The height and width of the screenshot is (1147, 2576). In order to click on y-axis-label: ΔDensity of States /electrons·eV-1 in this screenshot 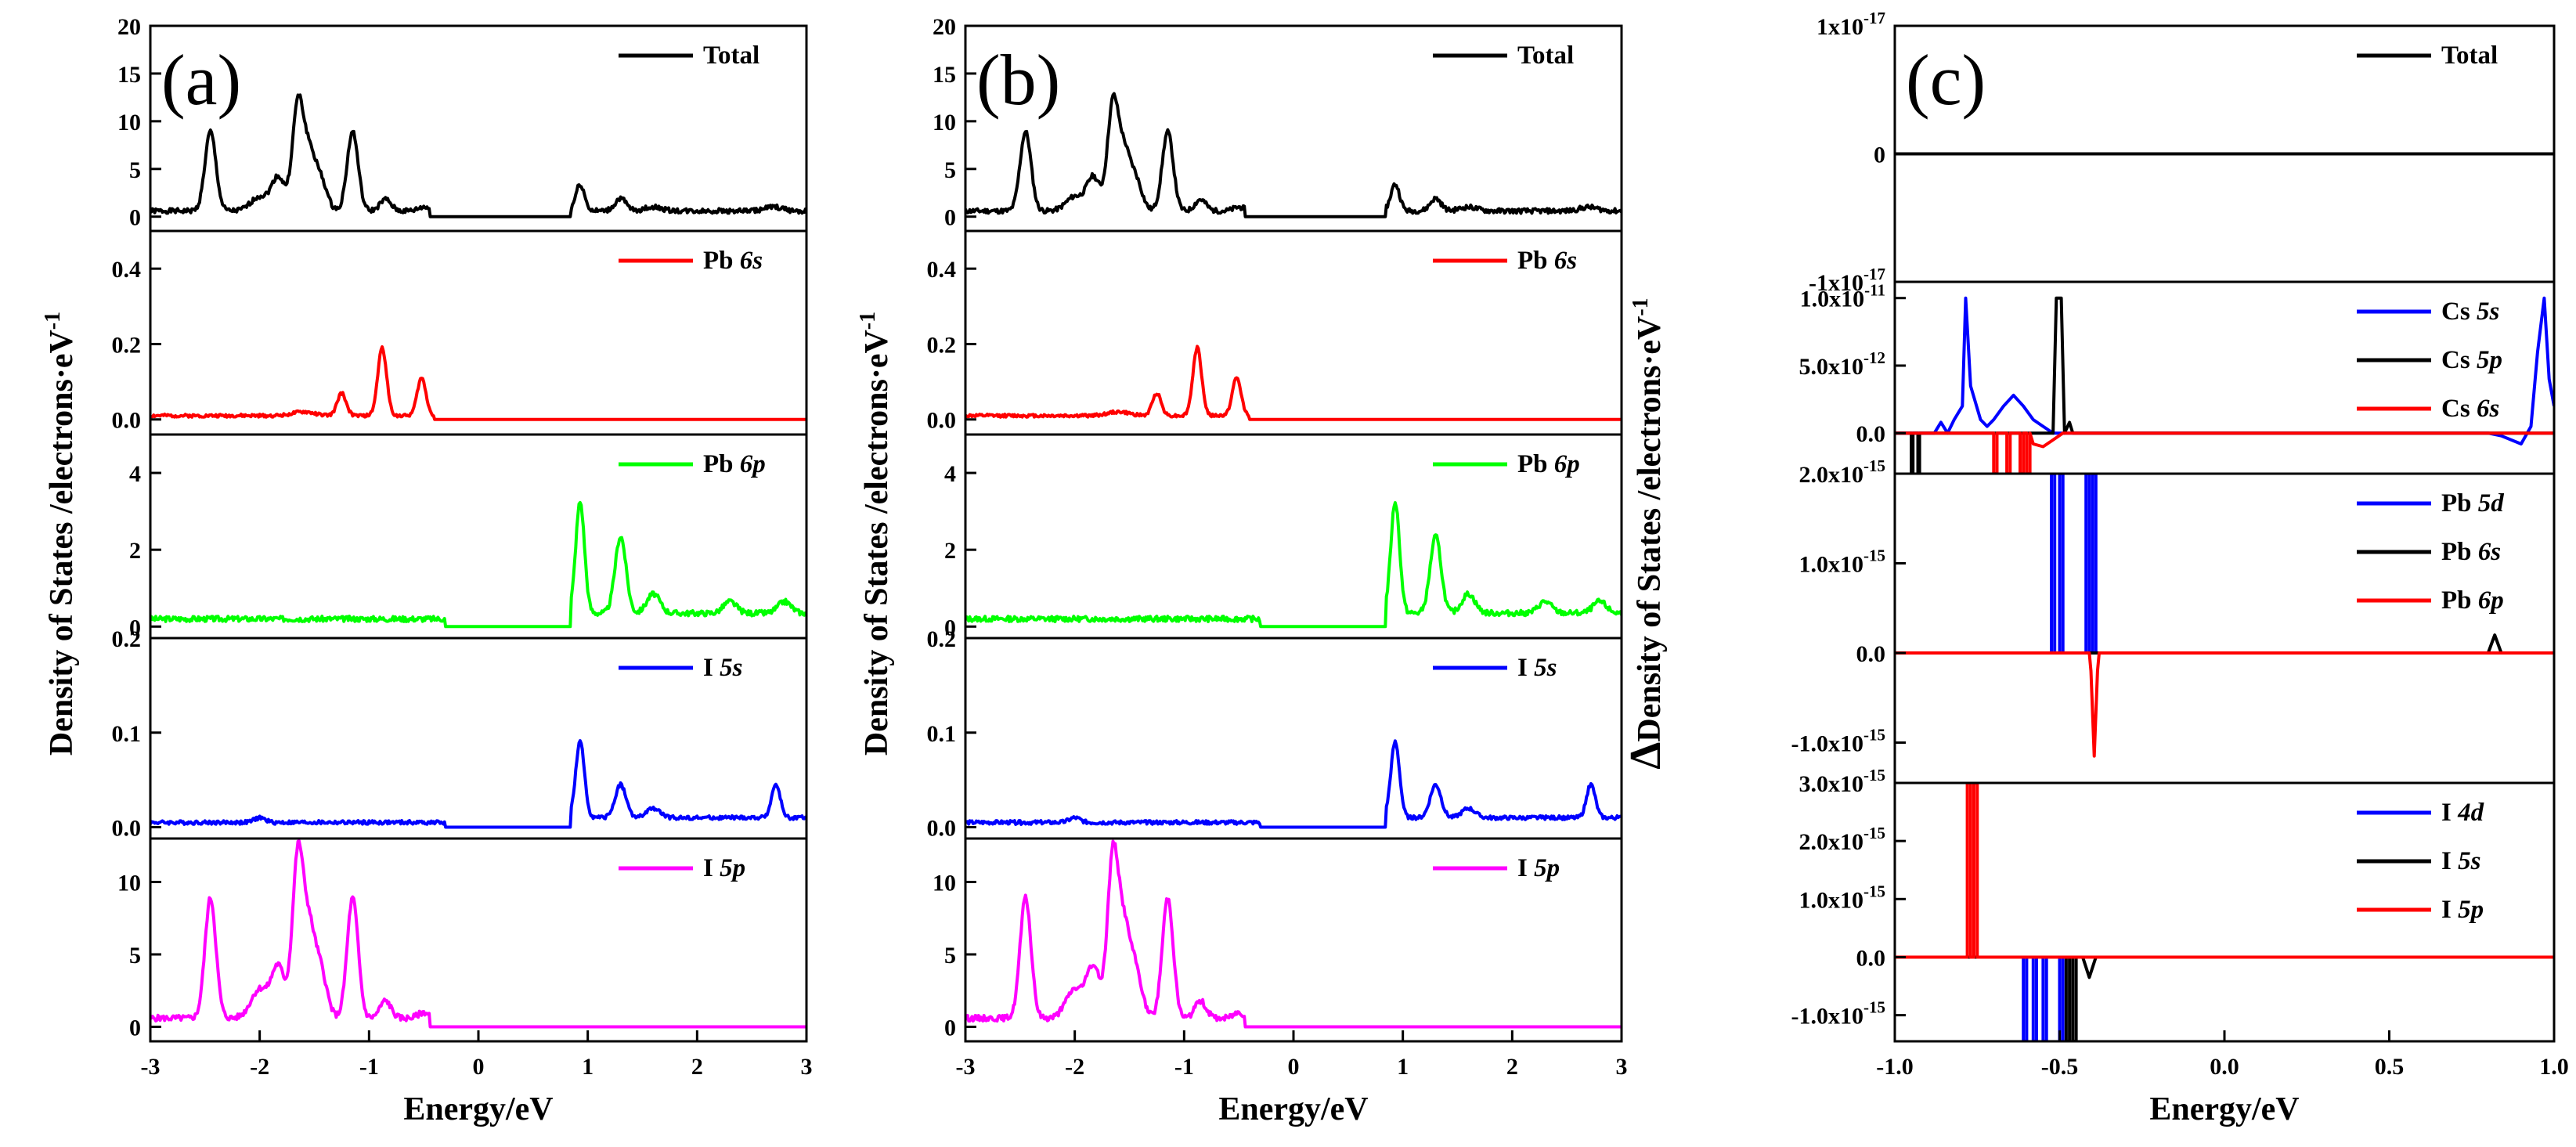, I will do `click(1646, 533)`.